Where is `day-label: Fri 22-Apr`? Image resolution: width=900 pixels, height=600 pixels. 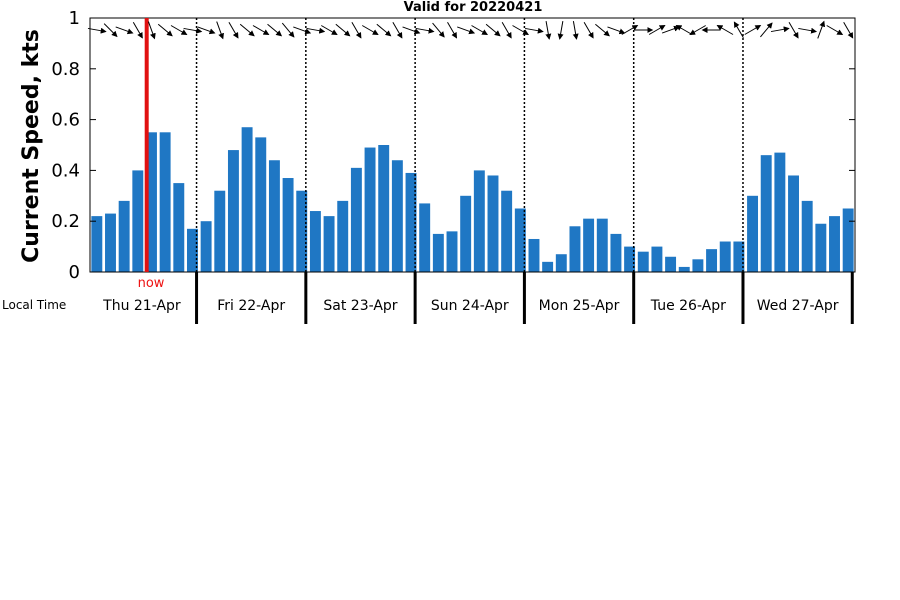 day-label: Fri 22-Apr is located at coordinates (251, 306).